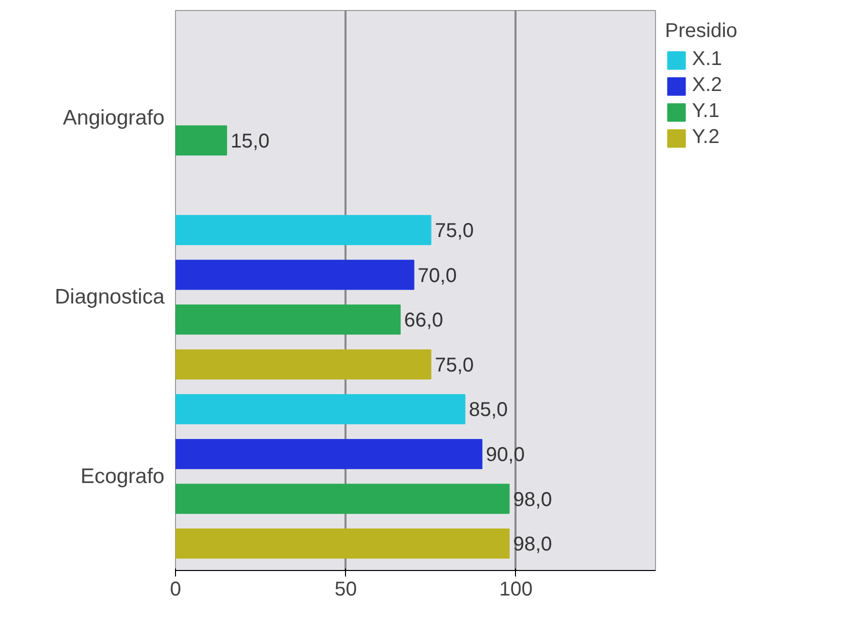  What do you see at coordinates (707, 85) in the screenshot?
I see `legend-label: X.2` at bounding box center [707, 85].